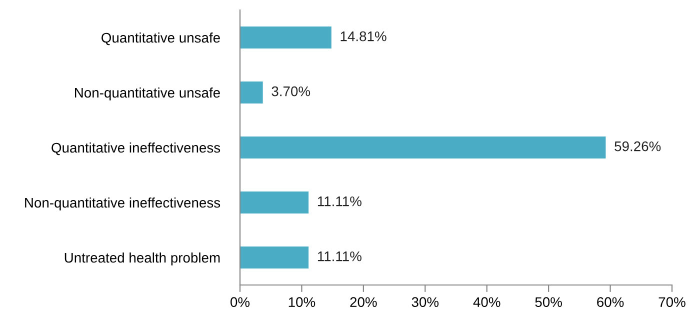 The image size is (700, 333). I want to click on y-tick-label: Quantitative ineffectiveness, so click(136, 149).